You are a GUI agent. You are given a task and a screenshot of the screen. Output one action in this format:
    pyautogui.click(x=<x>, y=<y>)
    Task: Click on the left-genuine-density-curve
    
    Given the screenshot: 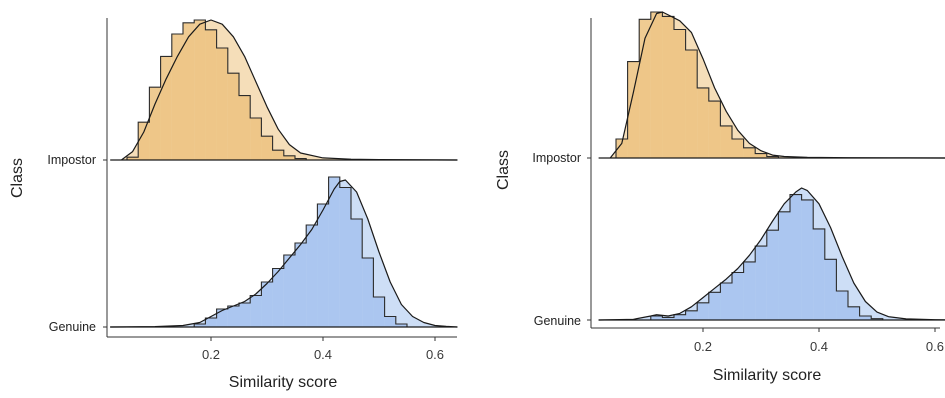 What is the action you would take?
    pyautogui.click(x=284, y=253)
    